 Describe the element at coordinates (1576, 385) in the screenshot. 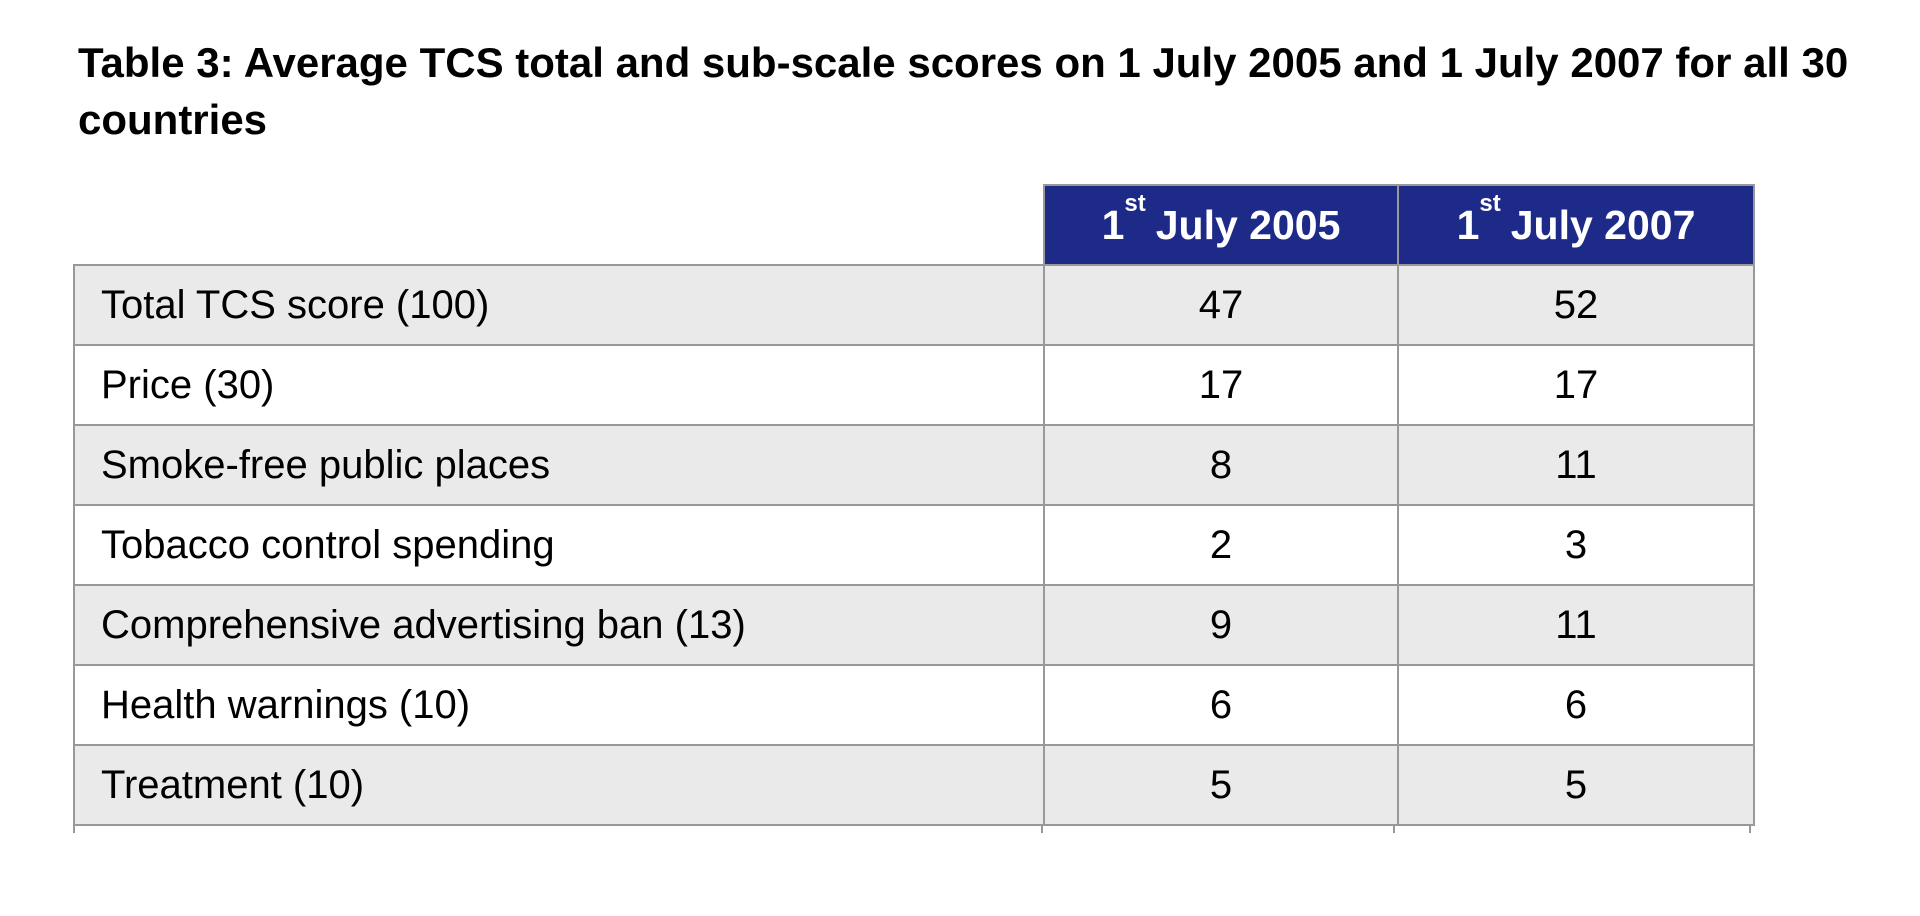

I see `value-2007: 17` at that location.